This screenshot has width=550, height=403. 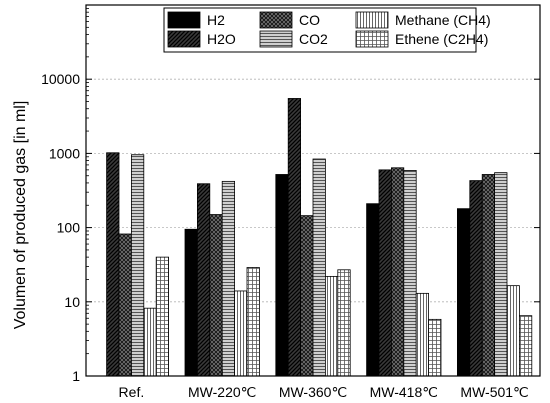 What do you see at coordinates (320, 30) in the screenshot?
I see `legend-box` at bounding box center [320, 30].